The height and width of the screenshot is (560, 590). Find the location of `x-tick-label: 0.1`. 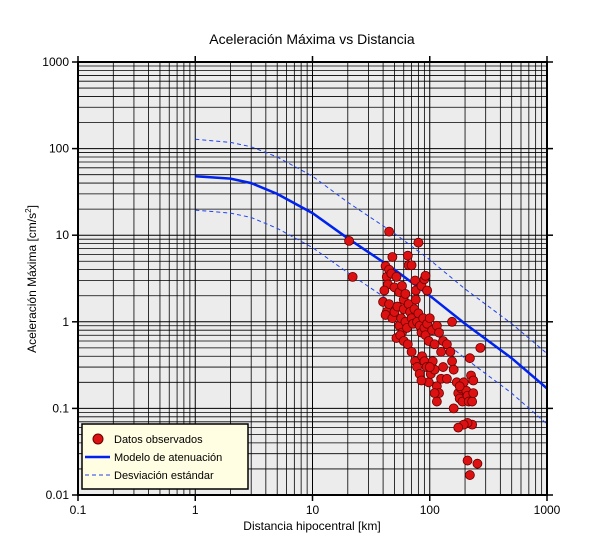

x-tick-label: 0.1 is located at coordinates (78, 510).